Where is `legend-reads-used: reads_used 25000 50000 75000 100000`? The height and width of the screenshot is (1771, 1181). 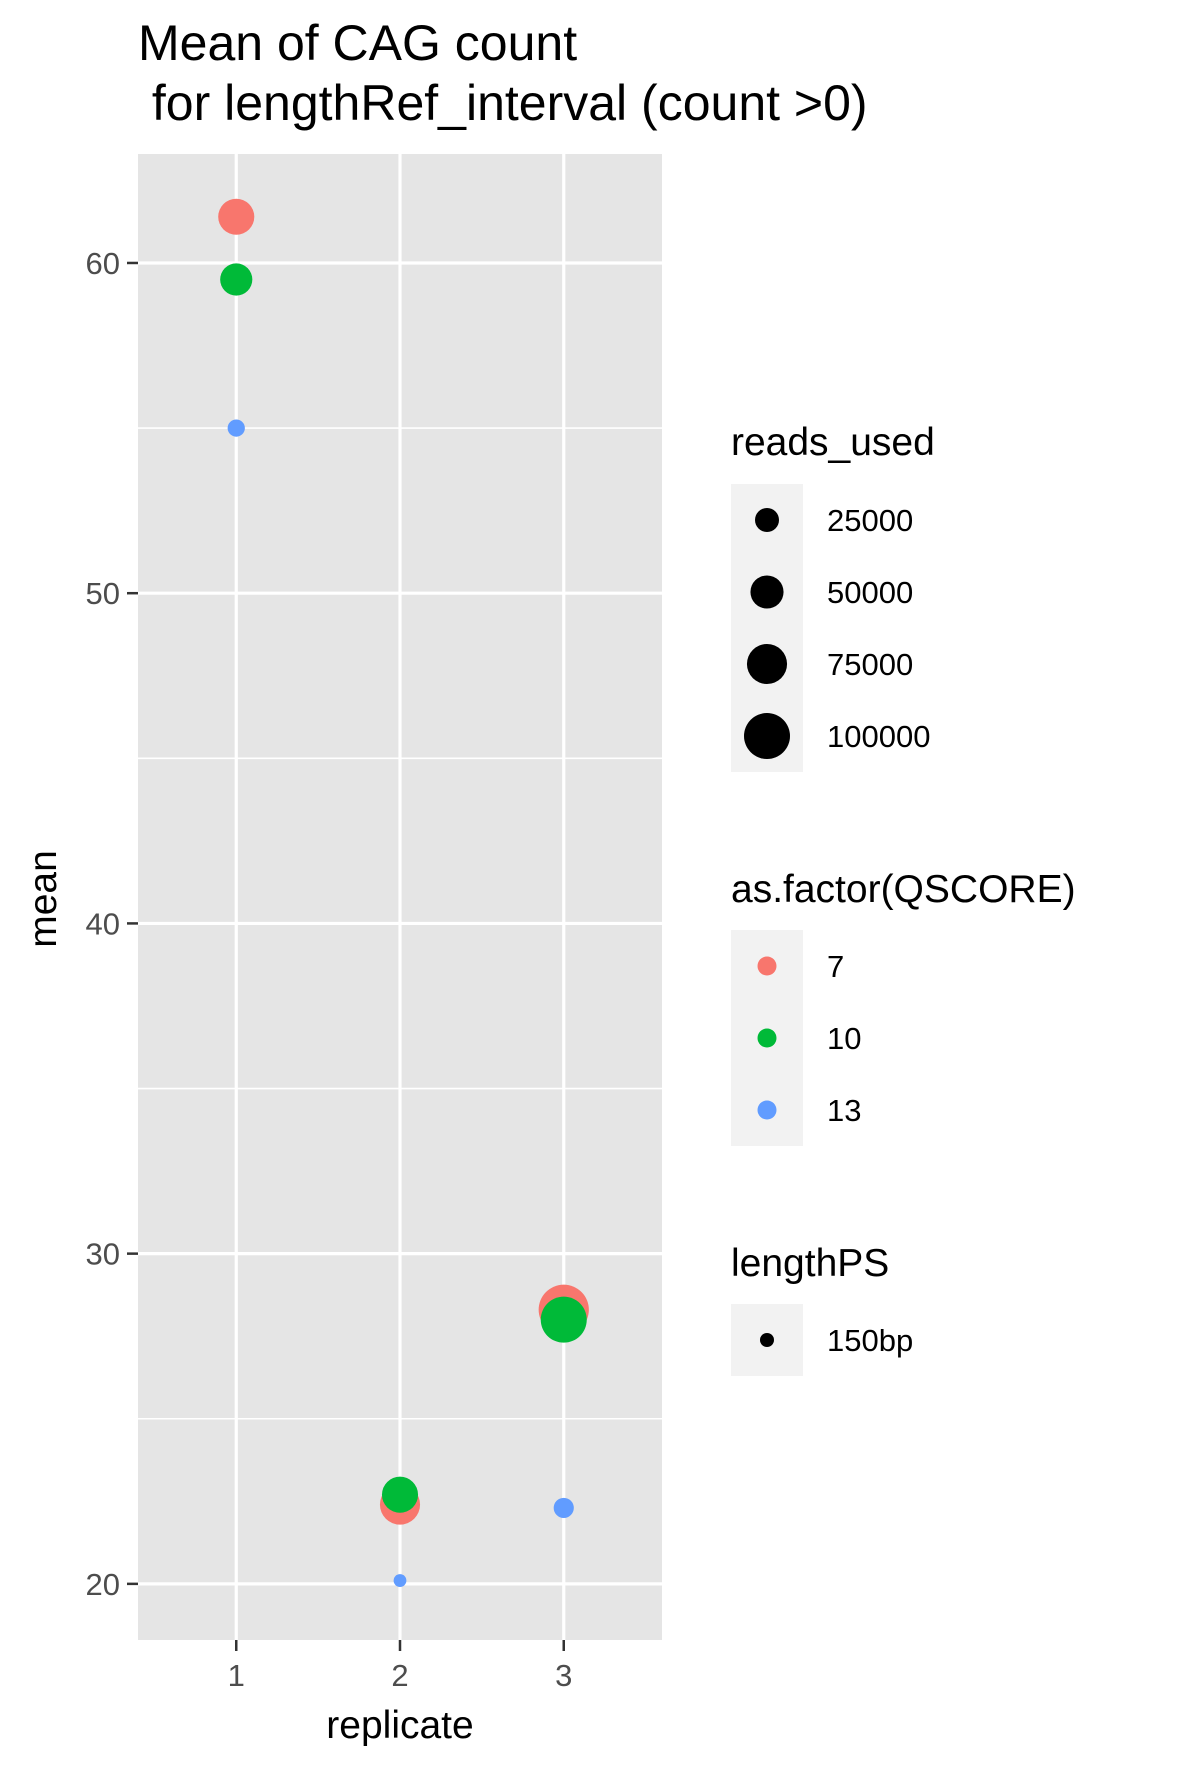 legend-reads-used: reads_used 25000 50000 75000 100000 is located at coordinates (833, 596).